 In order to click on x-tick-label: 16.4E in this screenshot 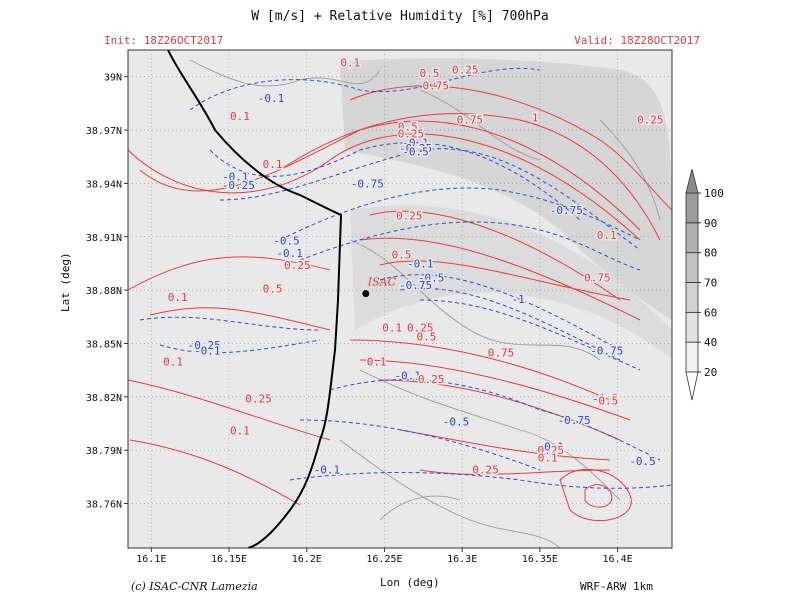, I will do `click(618, 559)`.